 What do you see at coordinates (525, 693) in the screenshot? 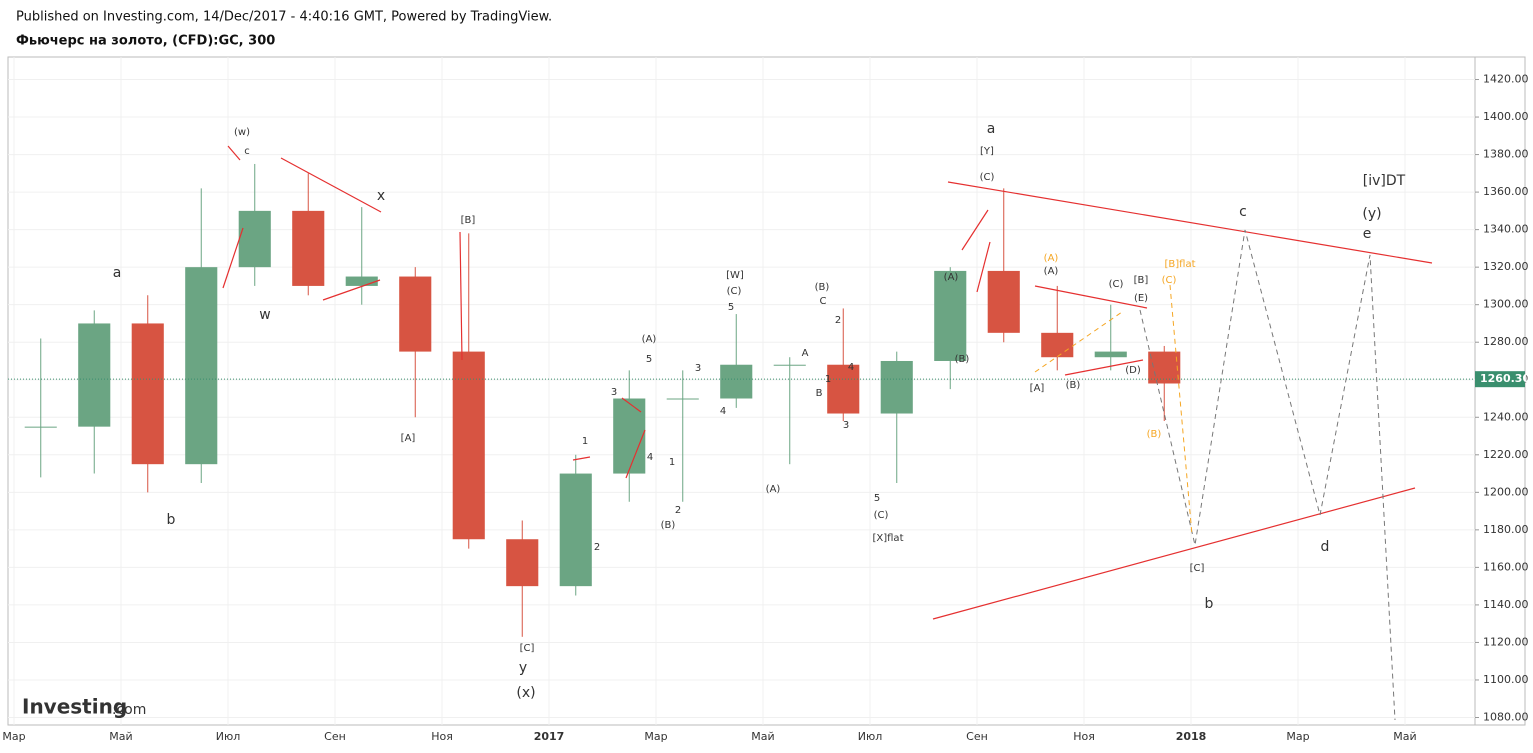
I see `wave-label: (x)` at bounding box center [525, 693].